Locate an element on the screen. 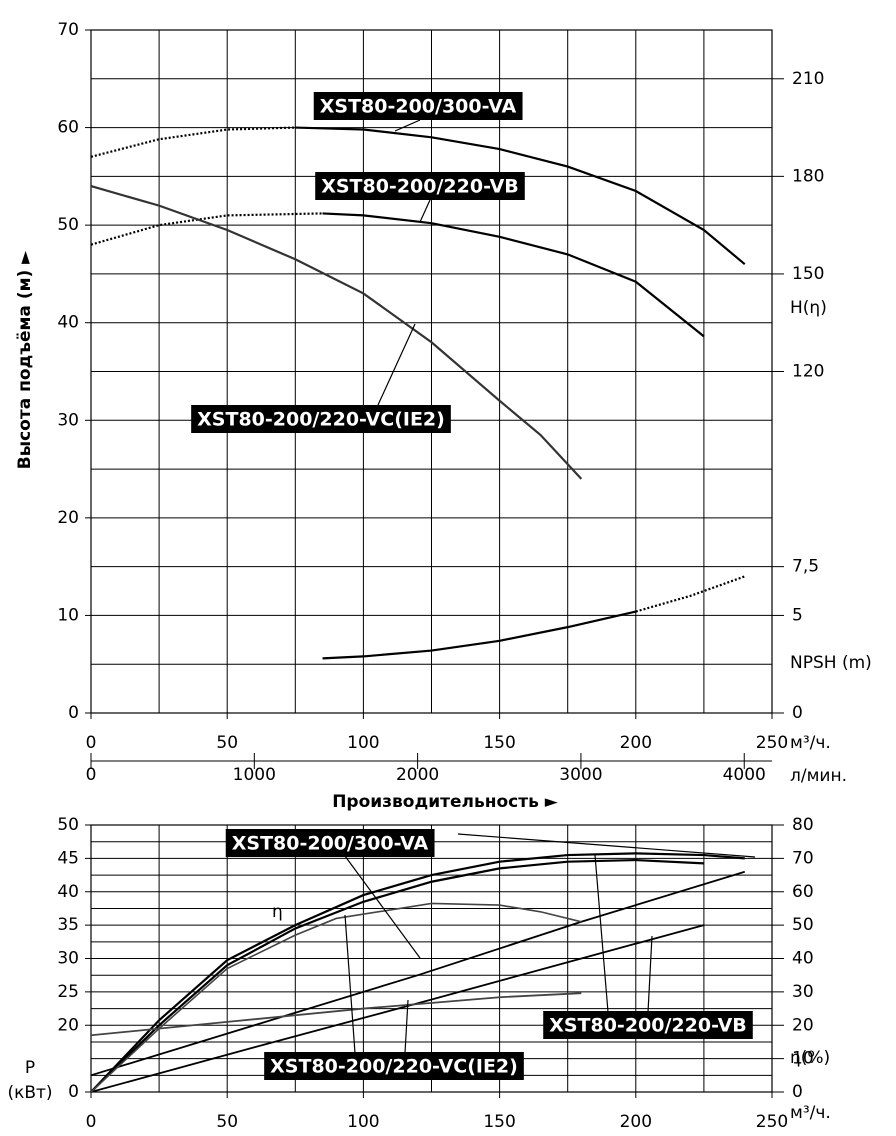 The width and height of the screenshot is (896, 1136). x2-tick-label: 0 is located at coordinates (91, 775).